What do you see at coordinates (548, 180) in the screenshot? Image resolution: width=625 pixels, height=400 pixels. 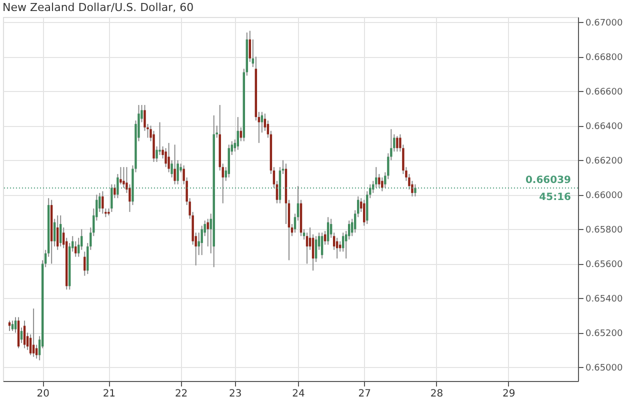 I see `ref-line-label: 0.66039` at bounding box center [548, 180].